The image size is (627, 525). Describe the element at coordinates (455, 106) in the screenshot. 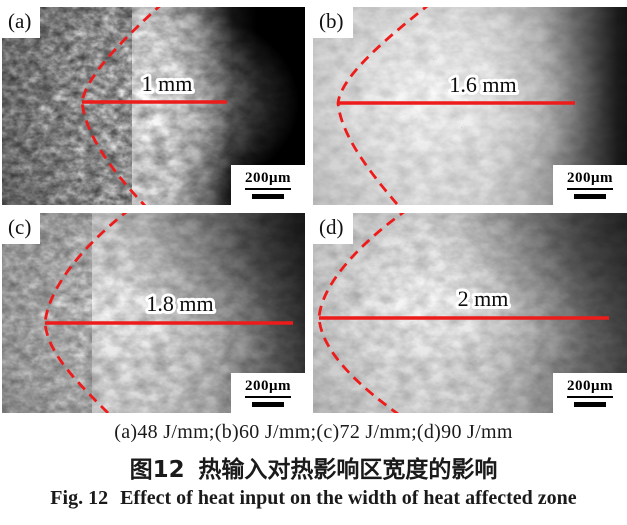

I see `haz-annotation-b: 1.6 mm` at that location.